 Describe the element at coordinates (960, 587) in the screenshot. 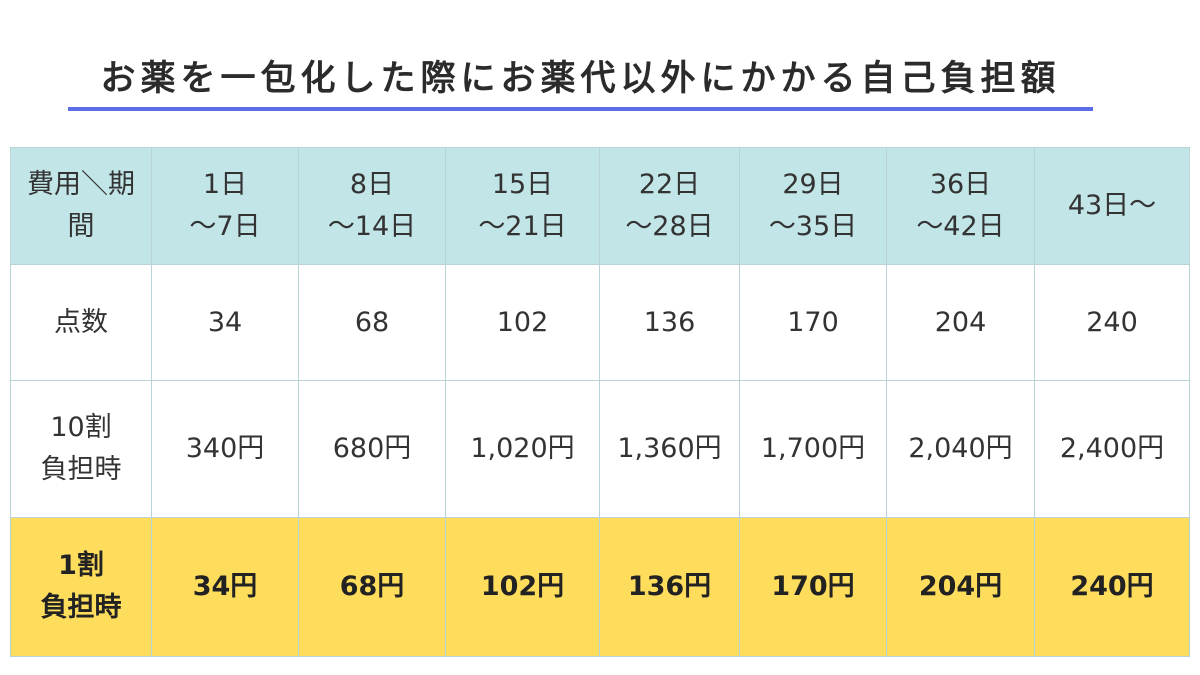

I see `table-cell: 204円` at that location.